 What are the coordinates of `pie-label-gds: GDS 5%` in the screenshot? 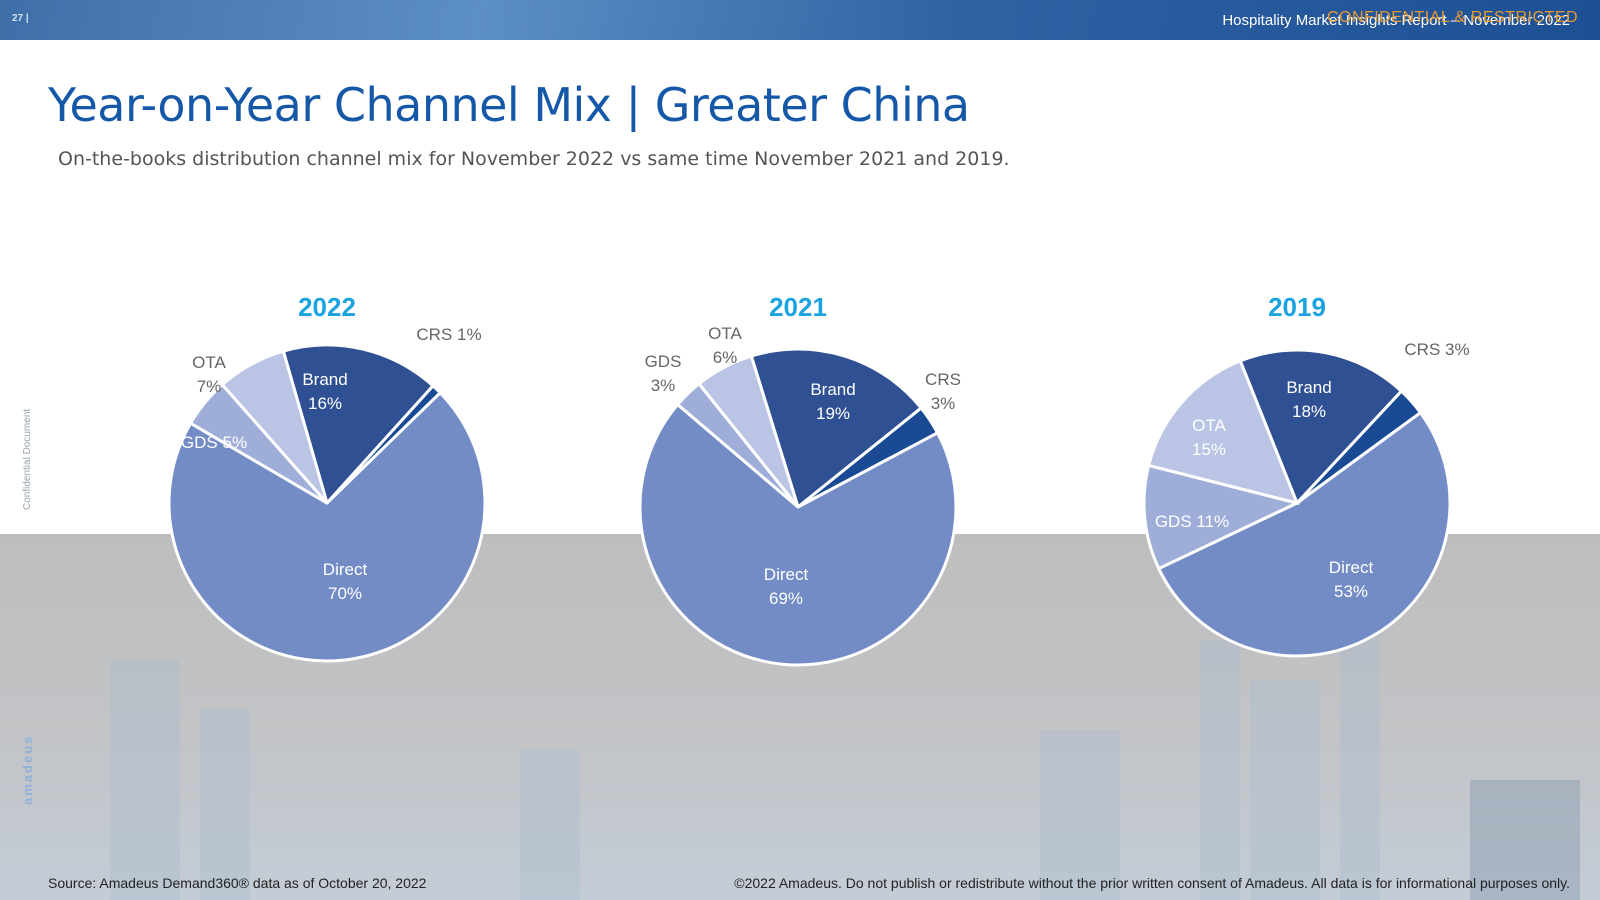 It's located at (214, 442).